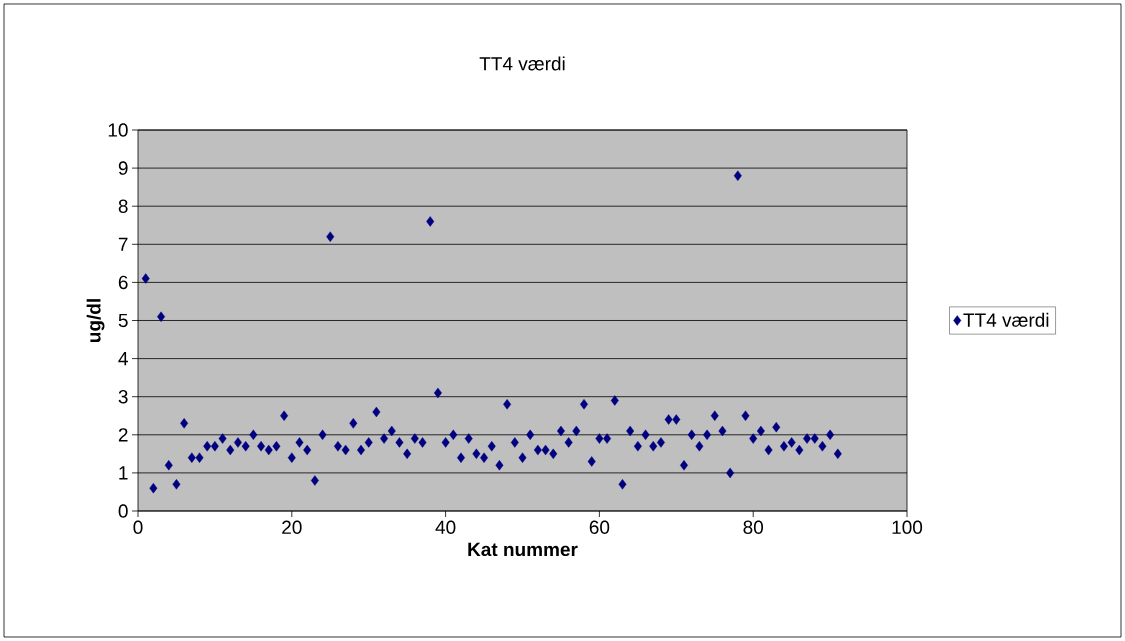 This screenshot has height=641, width=1125. I want to click on y-tick-label: 3, so click(123, 396).